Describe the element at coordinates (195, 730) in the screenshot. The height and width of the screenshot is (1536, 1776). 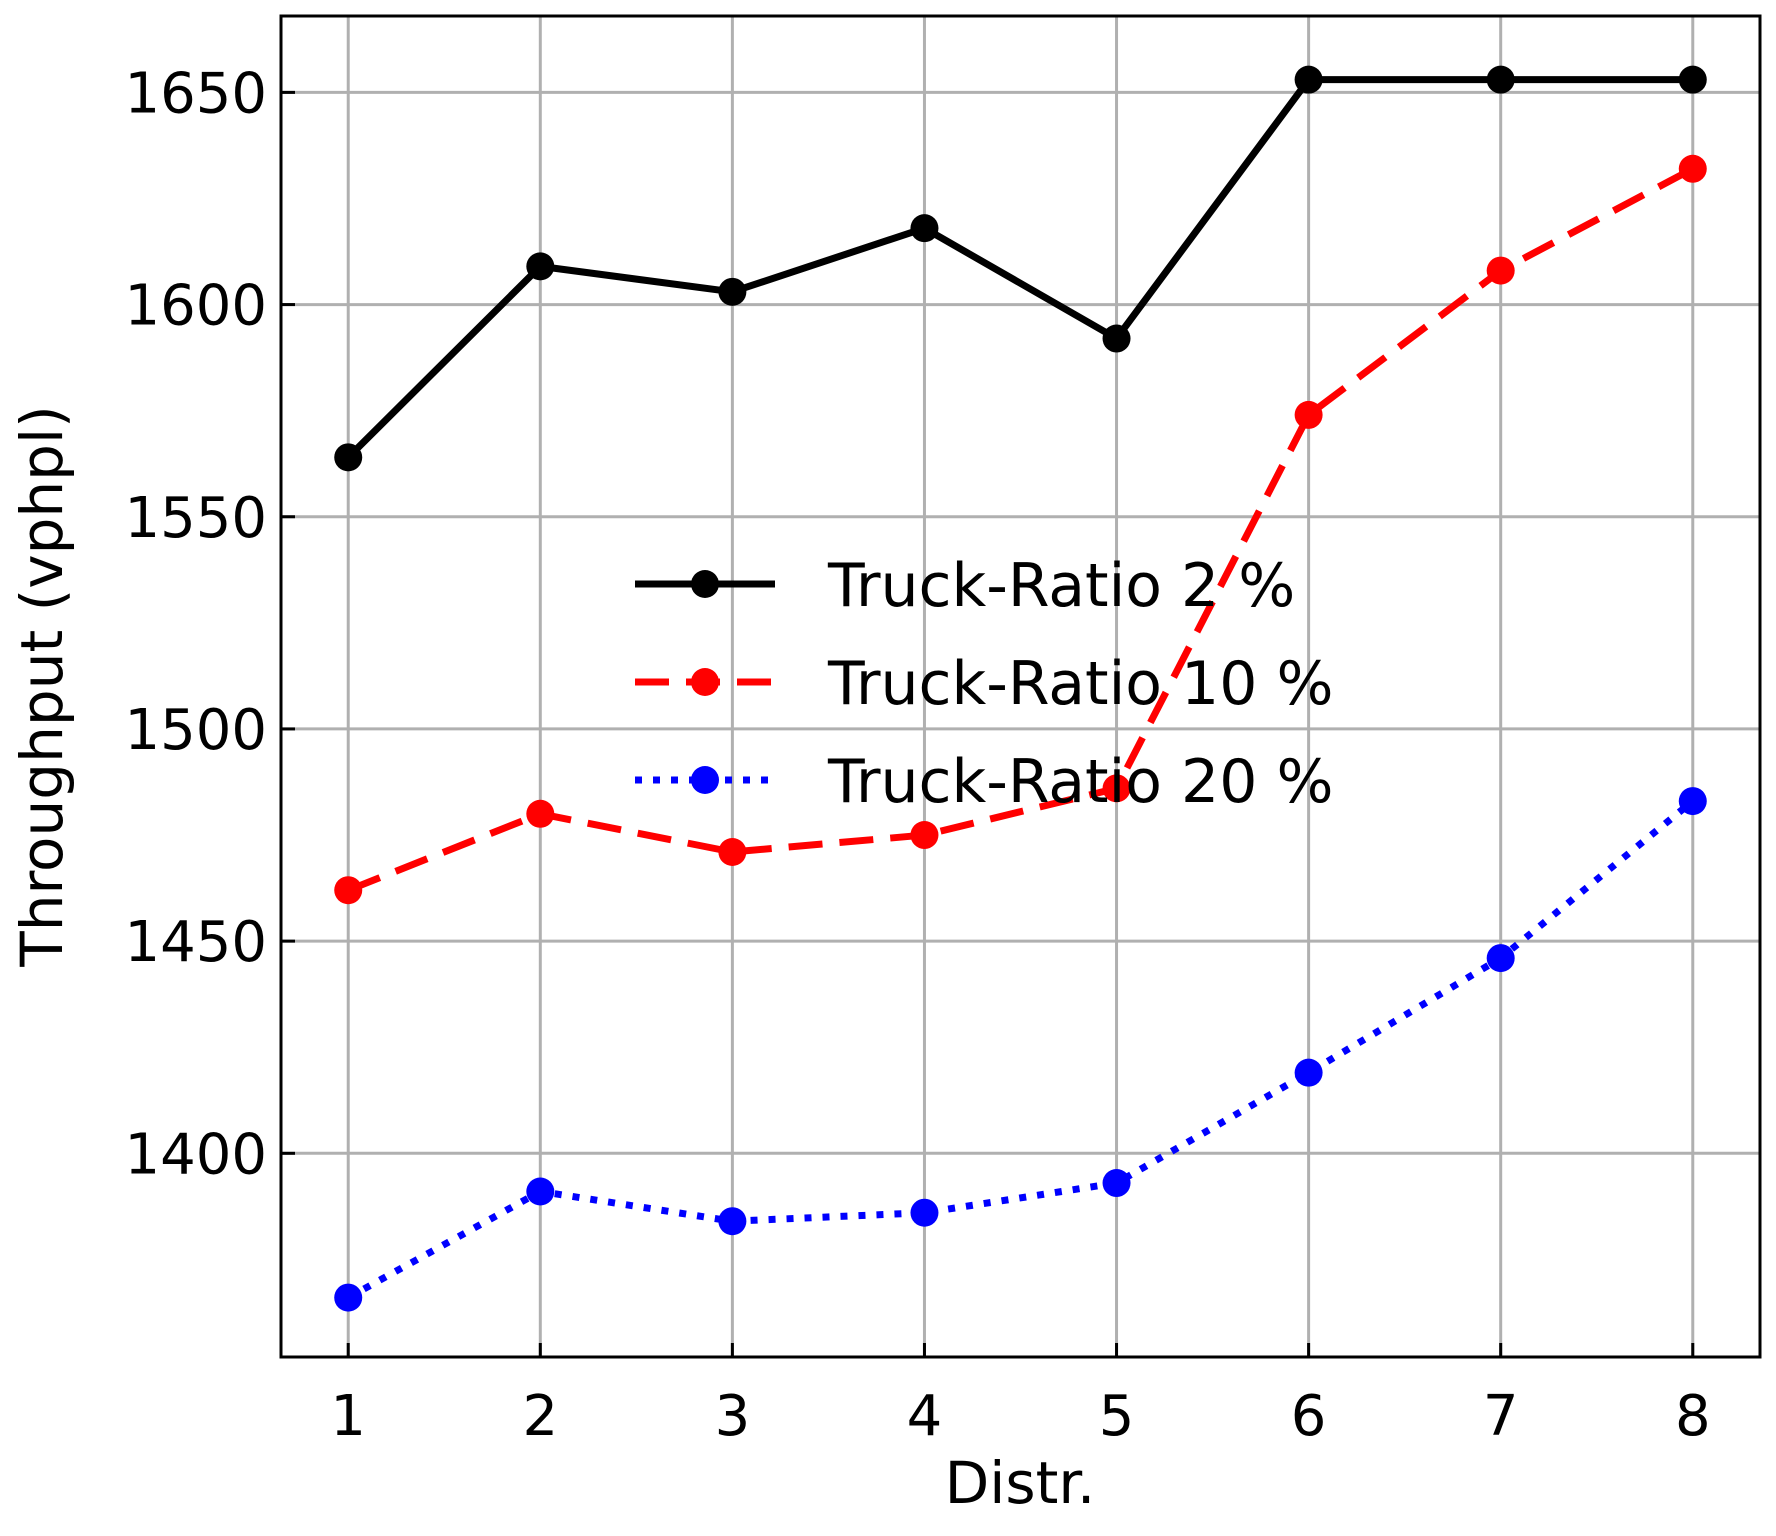
I see `y-tick-label: 1500` at that location.